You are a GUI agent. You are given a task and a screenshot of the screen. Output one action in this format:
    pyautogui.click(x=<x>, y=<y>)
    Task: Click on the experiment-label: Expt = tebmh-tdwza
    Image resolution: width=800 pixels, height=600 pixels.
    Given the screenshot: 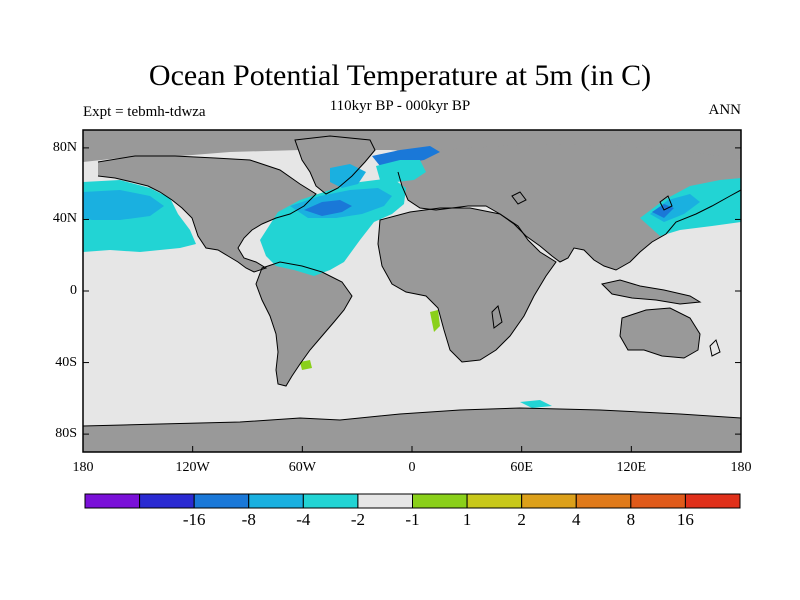 What is the action you would take?
    pyautogui.click(x=144, y=112)
    